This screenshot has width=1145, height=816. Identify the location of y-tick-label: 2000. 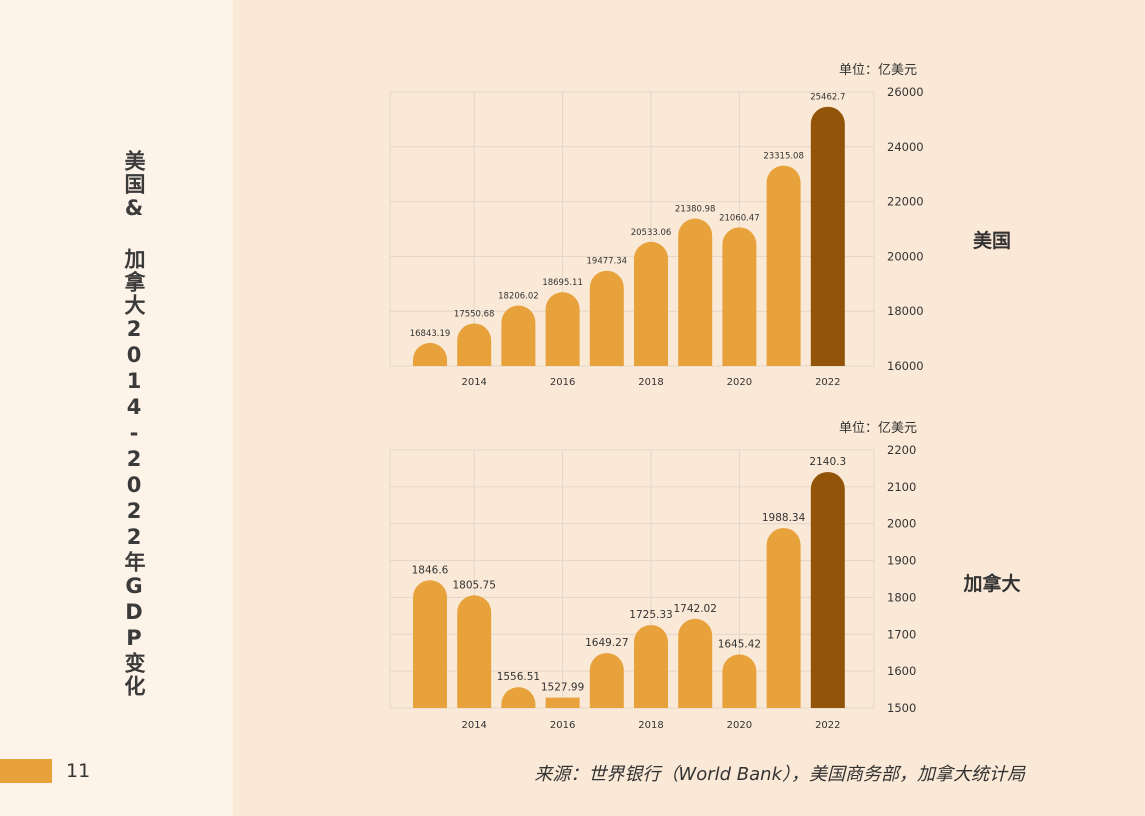
(901, 524).